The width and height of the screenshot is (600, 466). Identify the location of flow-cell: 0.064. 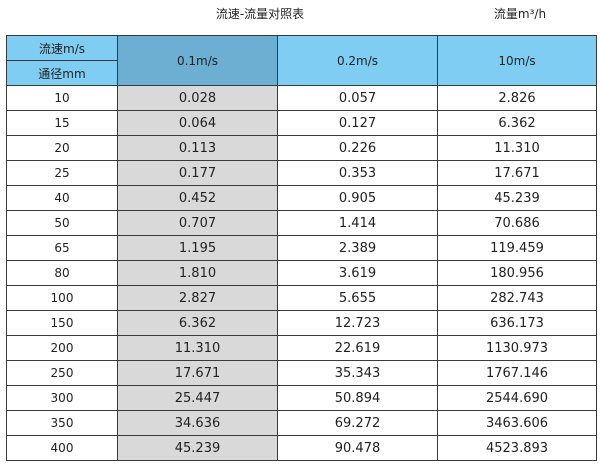
(197, 123).